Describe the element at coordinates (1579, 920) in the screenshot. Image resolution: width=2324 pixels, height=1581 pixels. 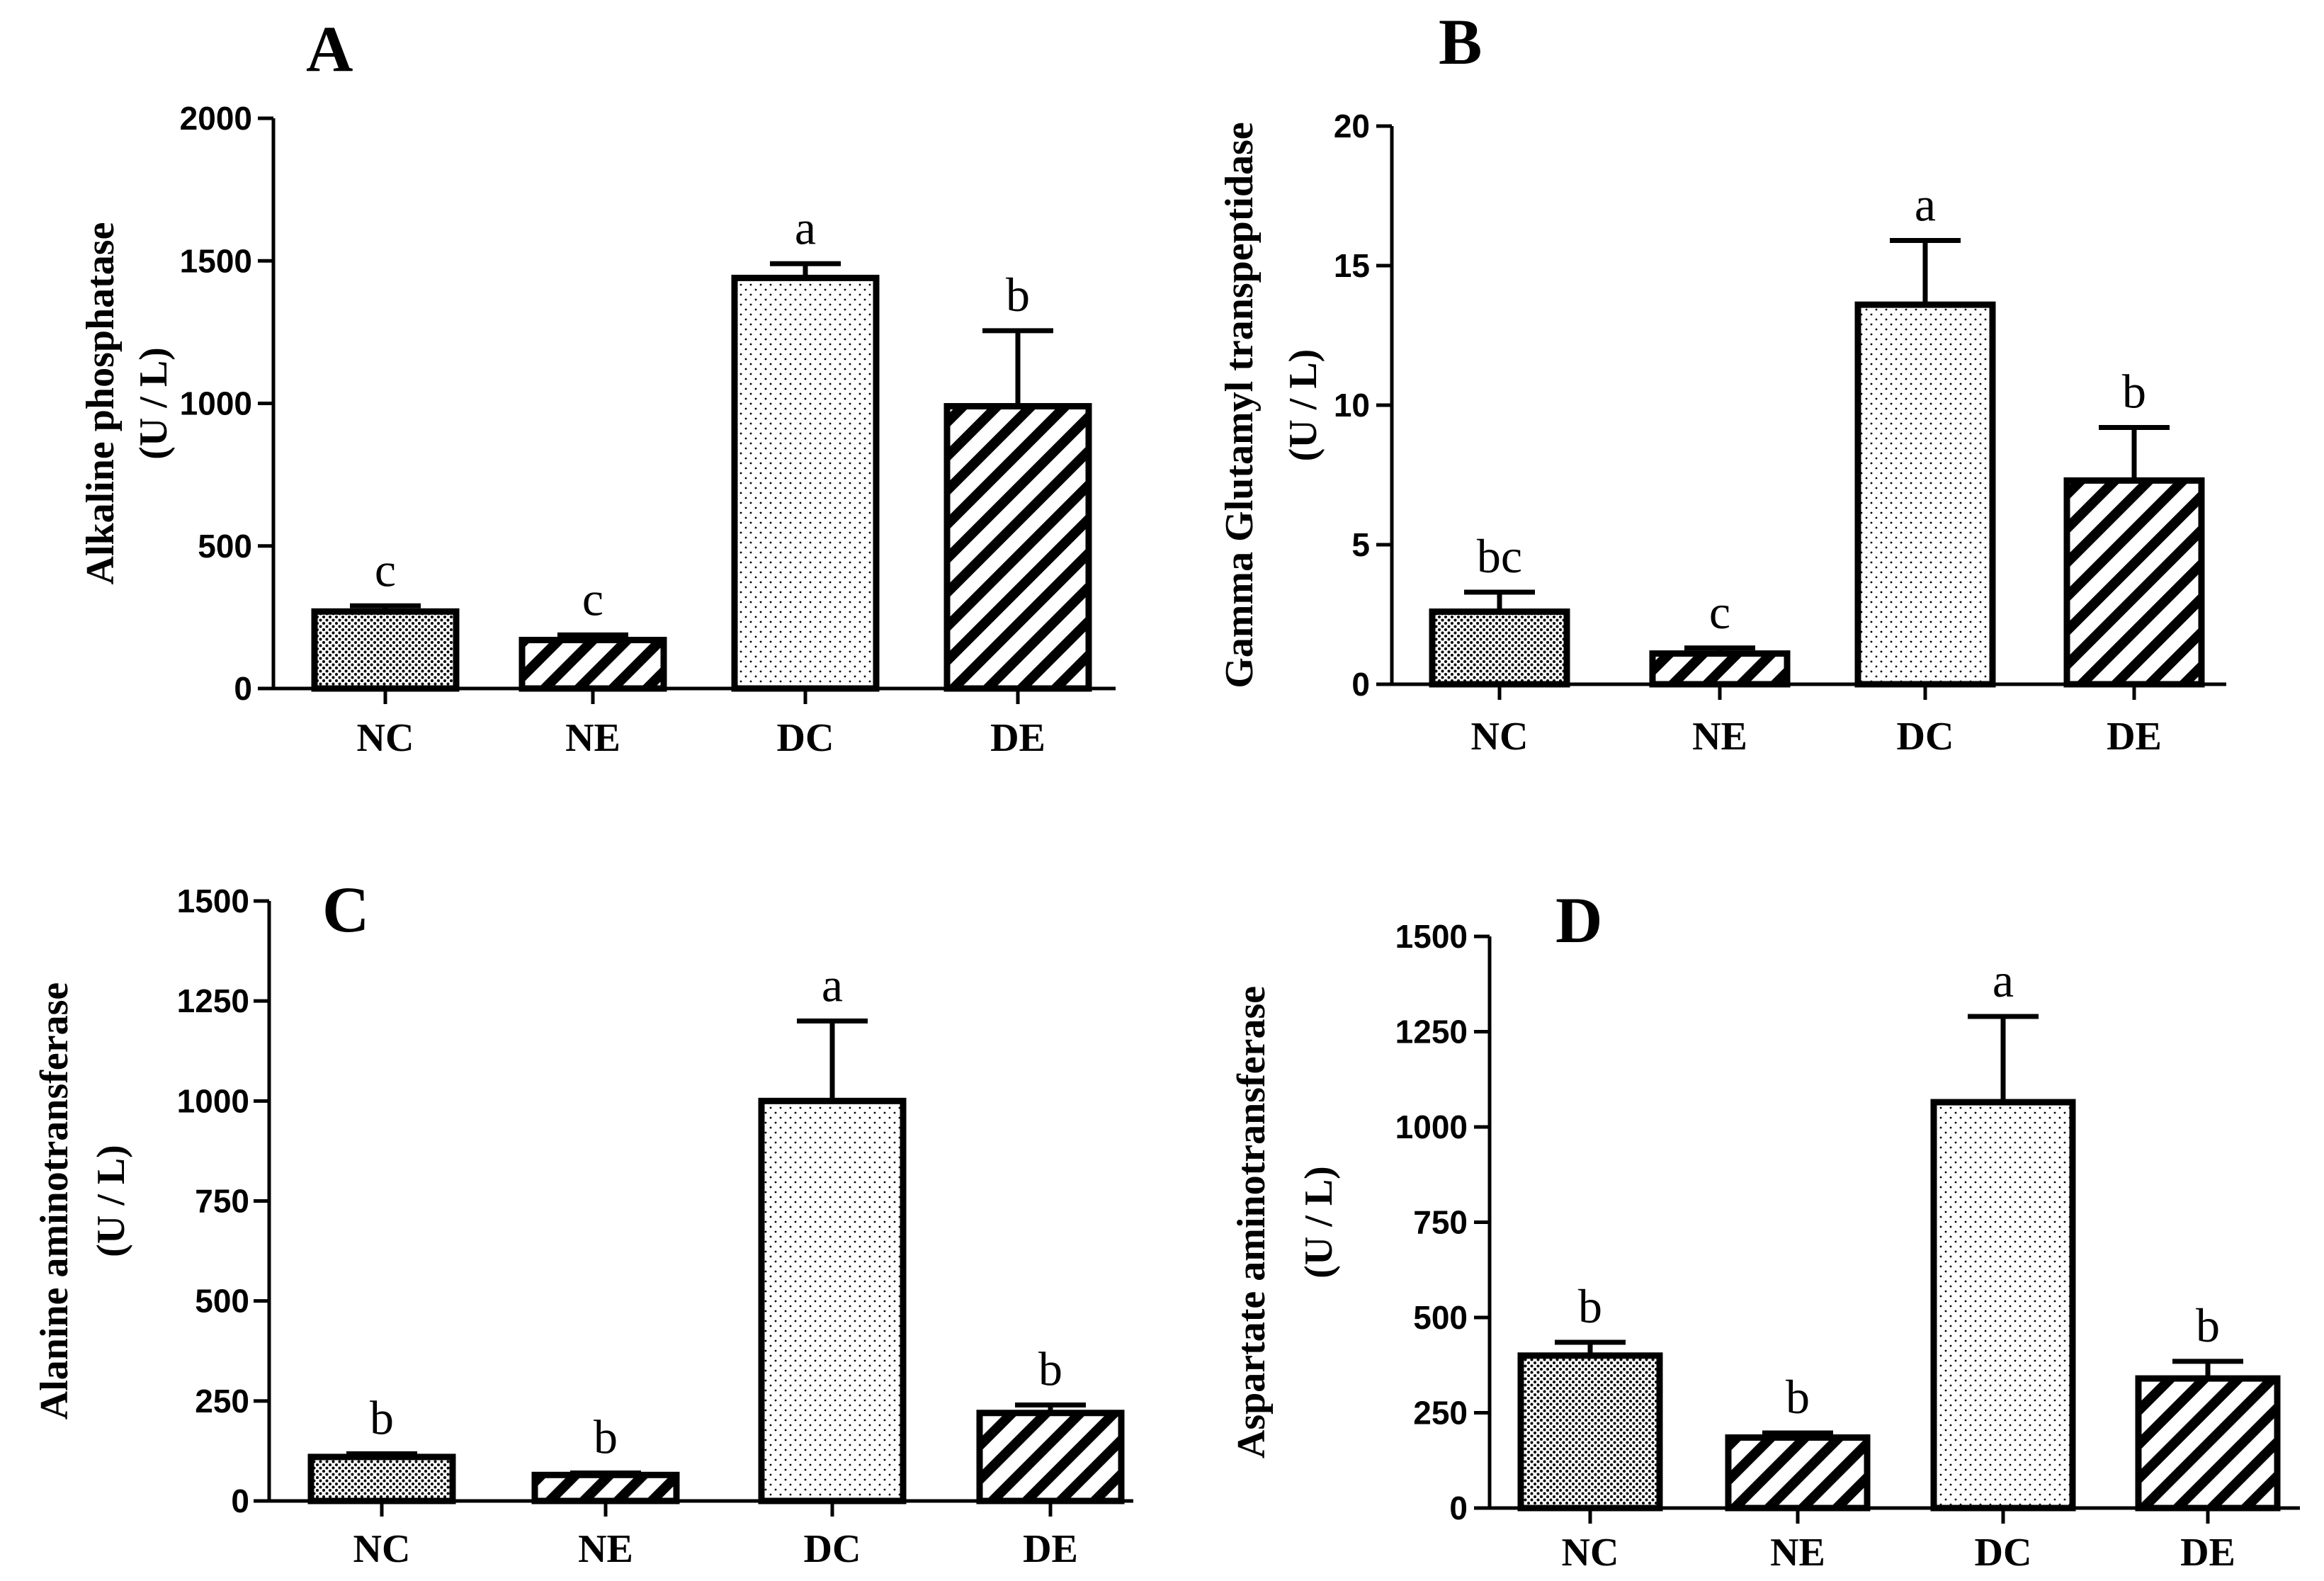
I see `panel-letter: D` at that location.